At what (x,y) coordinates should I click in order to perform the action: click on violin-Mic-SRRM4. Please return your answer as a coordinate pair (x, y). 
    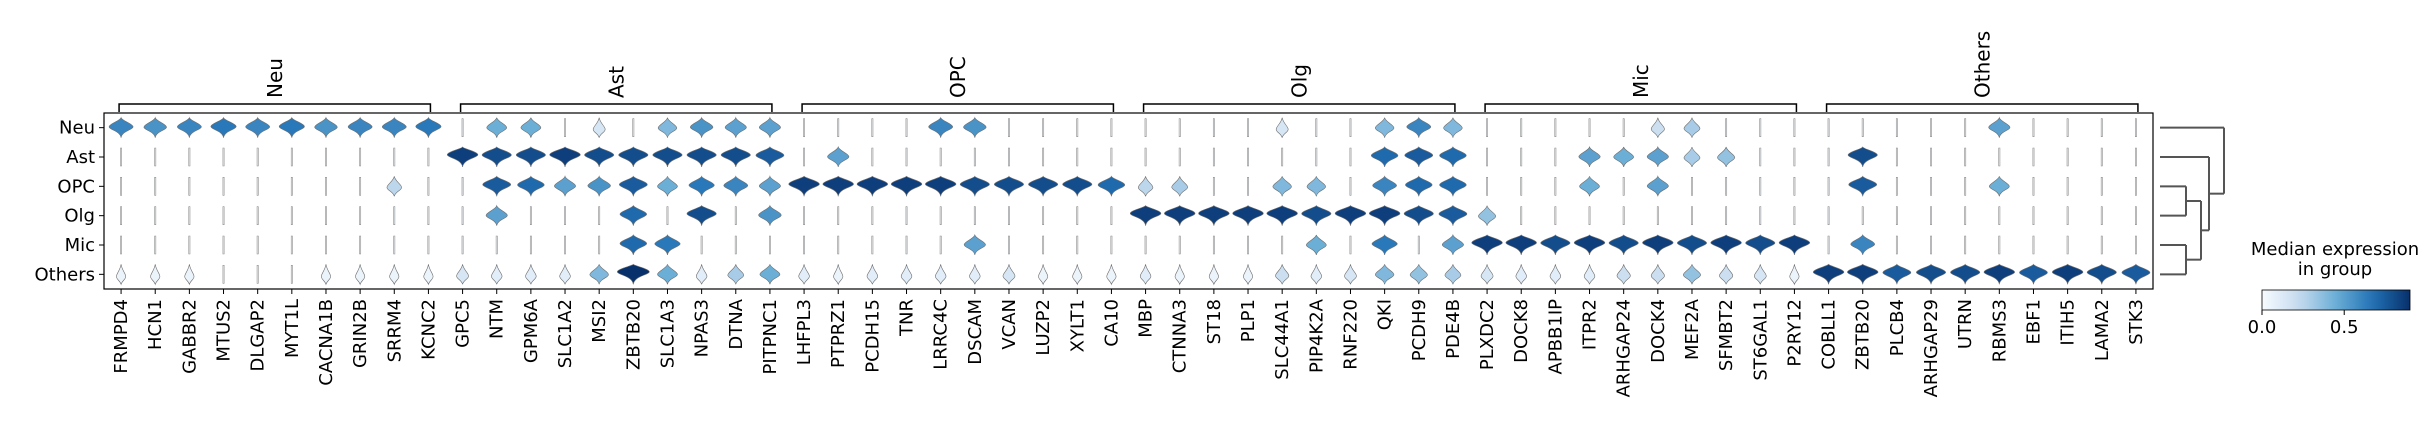
    Looking at the image, I should click on (394, 245).